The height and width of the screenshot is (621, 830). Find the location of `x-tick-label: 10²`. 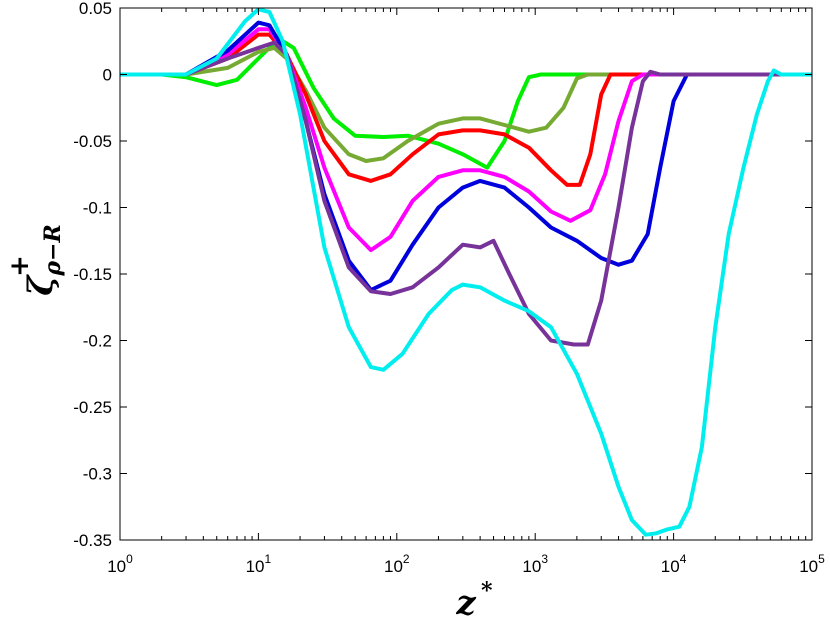

x-tick-label: 10² is located at coordinates (397, 564).